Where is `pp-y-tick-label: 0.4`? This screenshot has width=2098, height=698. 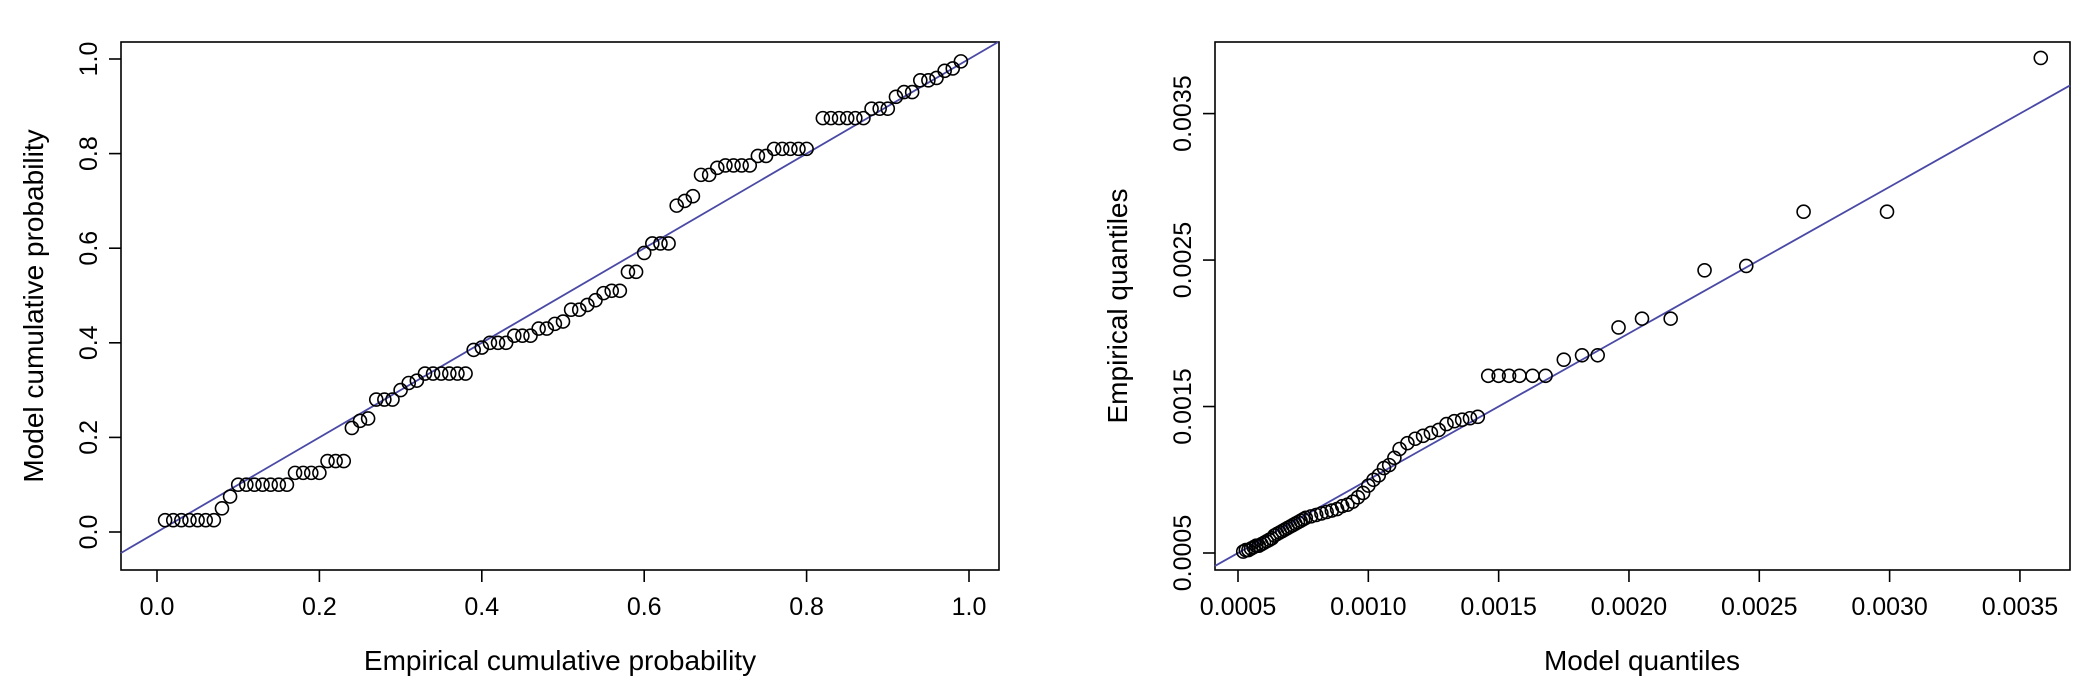
pp-y-tick-label: 0.4 is located at coordinates (89, 342).